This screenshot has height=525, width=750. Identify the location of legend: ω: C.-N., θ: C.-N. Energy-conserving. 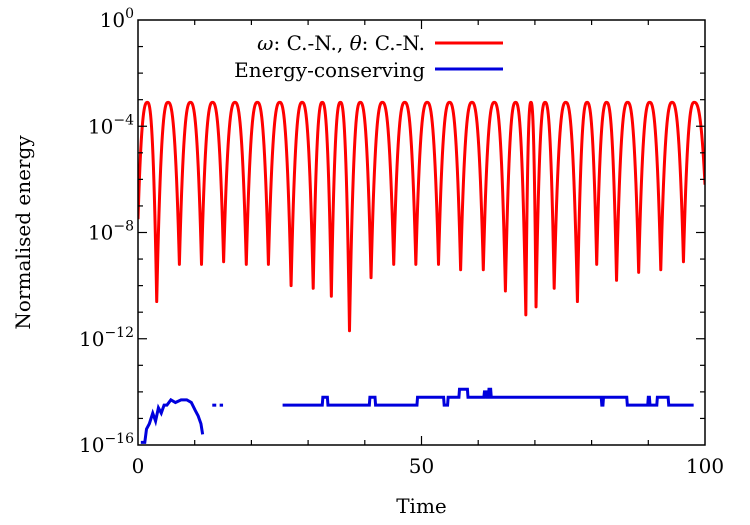
(368, 56).